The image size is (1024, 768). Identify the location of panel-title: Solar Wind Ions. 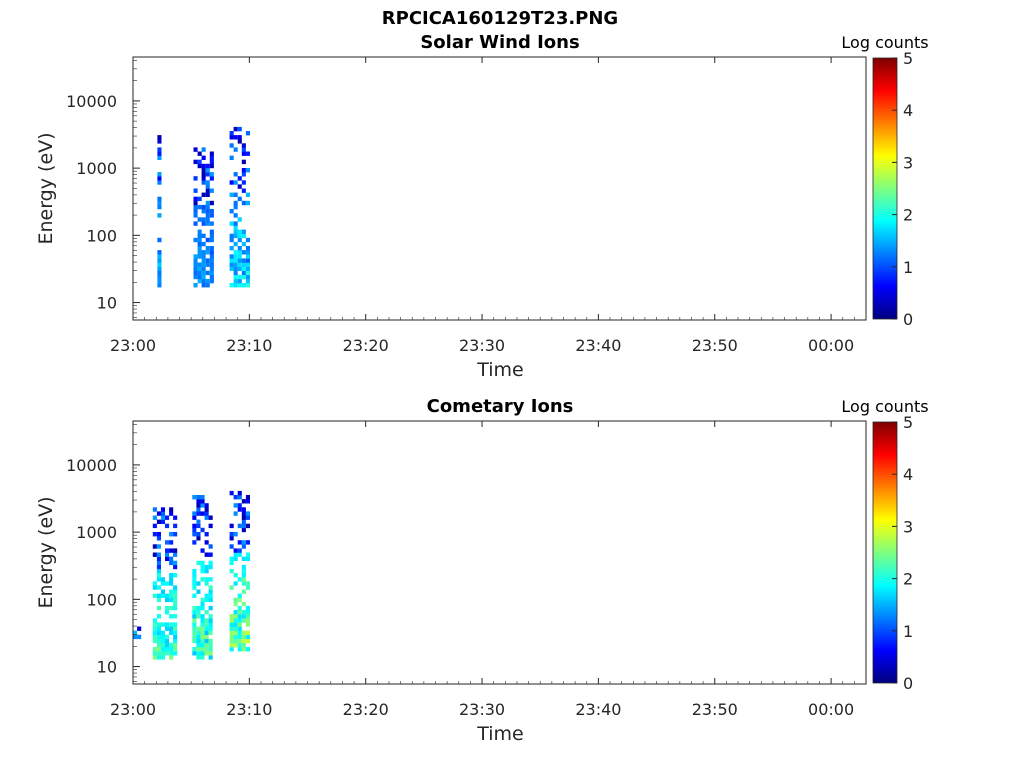
(499, 42).